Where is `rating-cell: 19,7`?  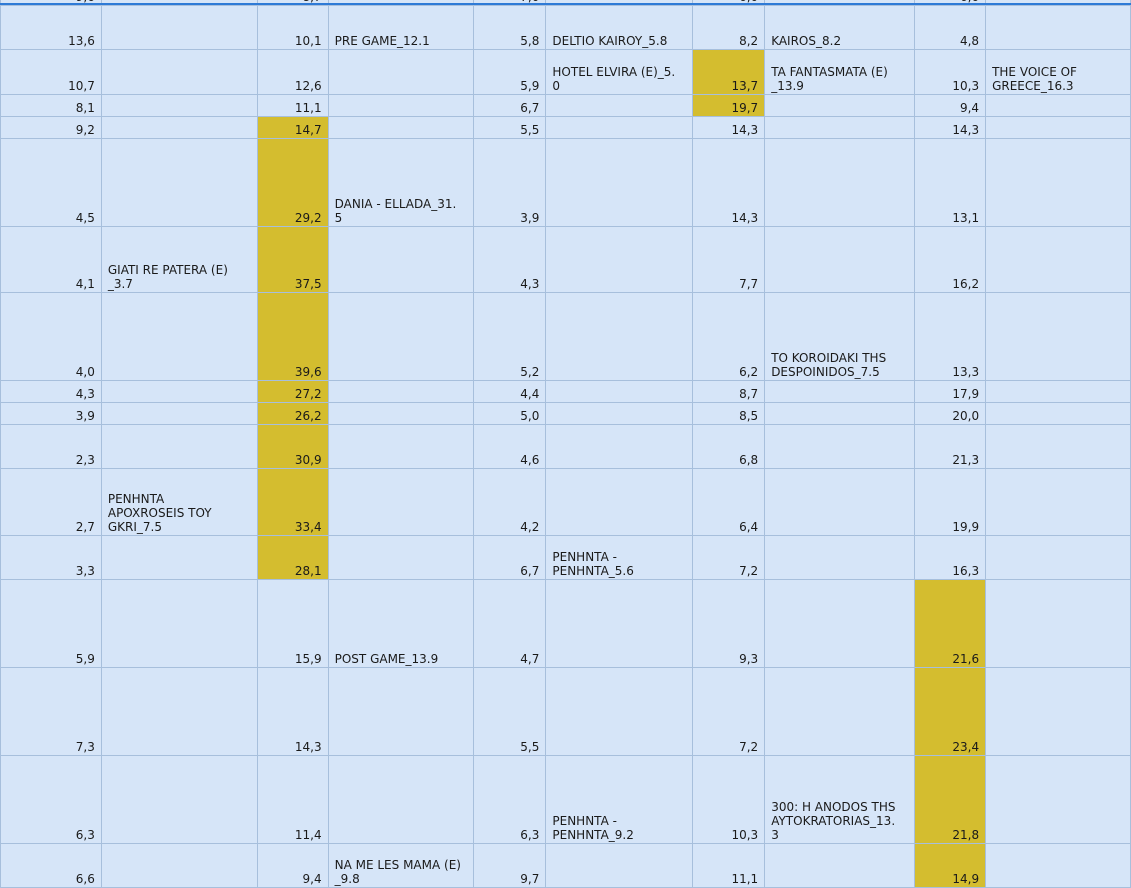
rating-cell: 19,7 is located at coordinates (729, 105).